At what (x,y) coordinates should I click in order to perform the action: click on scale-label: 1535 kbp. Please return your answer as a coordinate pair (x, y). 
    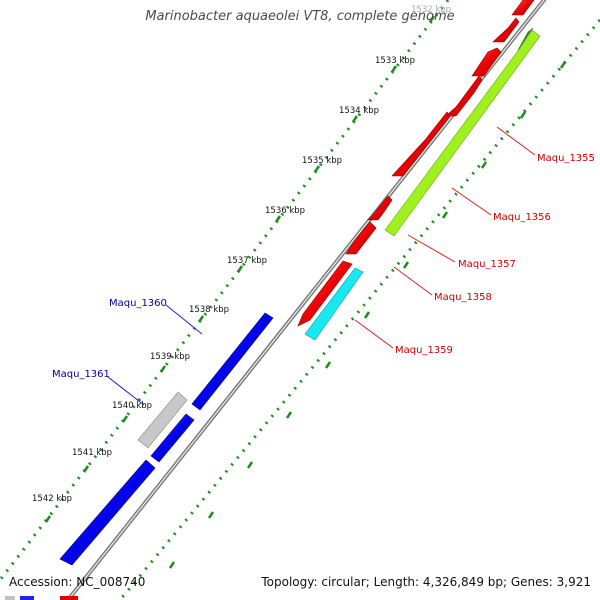
    Looking at the image, I should click on (322, 161).